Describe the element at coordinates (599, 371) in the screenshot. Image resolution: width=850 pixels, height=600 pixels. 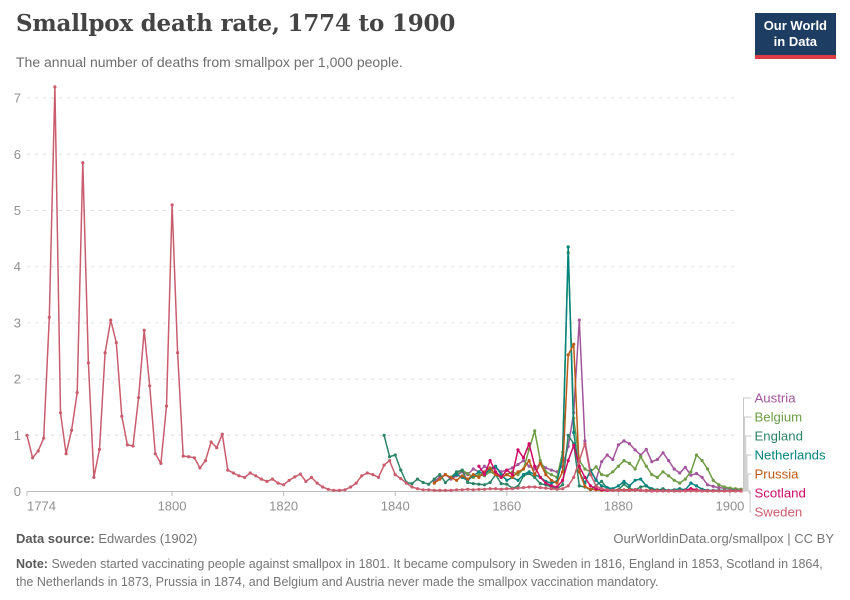
I see `series-line-belgium` at that location.